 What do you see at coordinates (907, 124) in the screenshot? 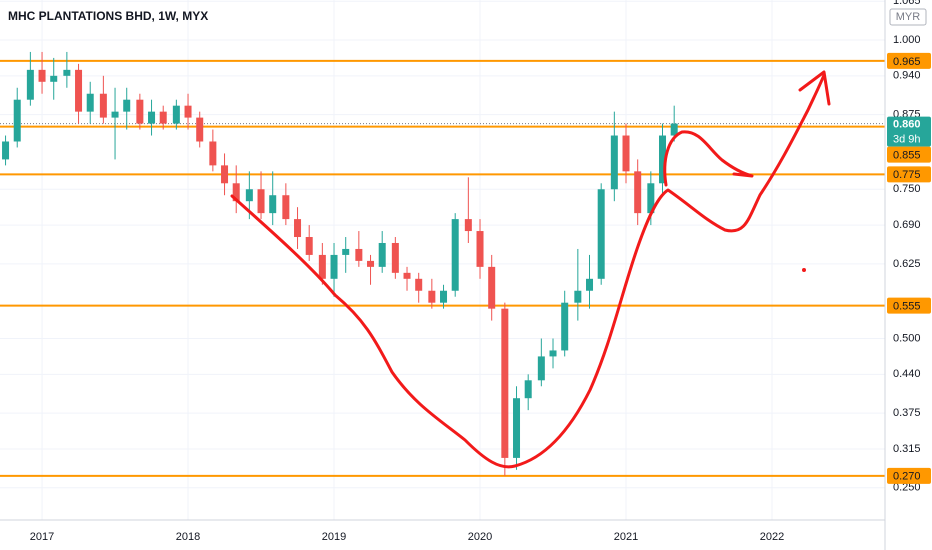
I see `last-price-label: 0.860` at bounding box center [907, 124].